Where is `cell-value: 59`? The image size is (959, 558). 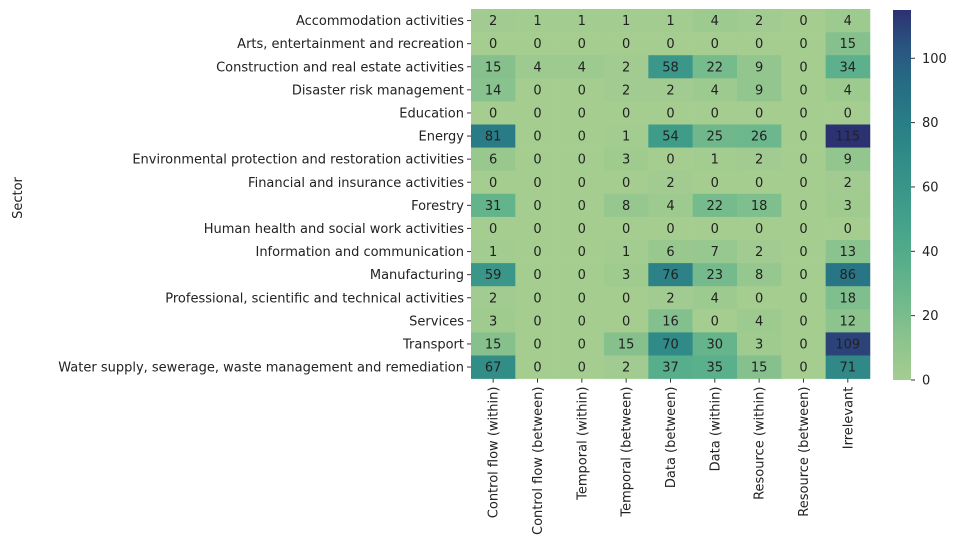 cell-value: 59 is located at coordinates (493, 275).